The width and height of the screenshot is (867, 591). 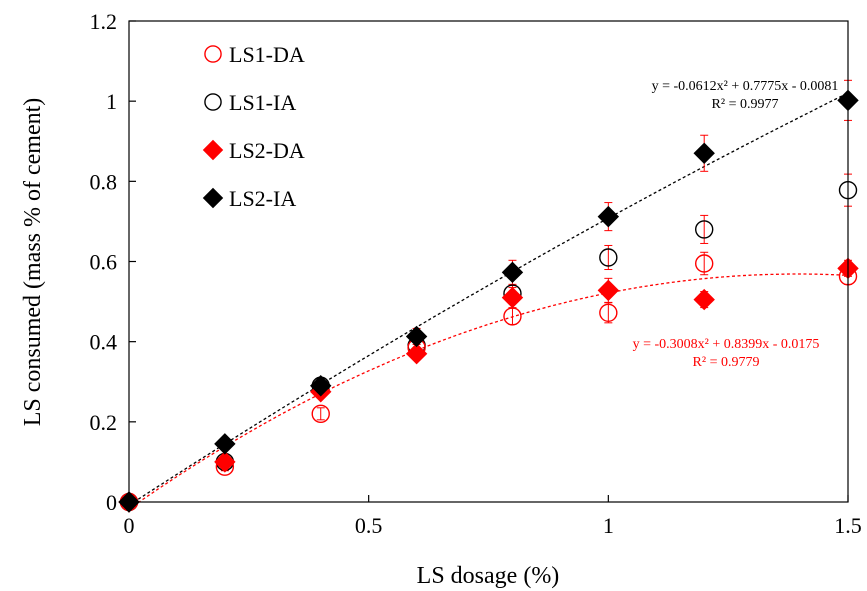 I want to click on legend-label: LS1-IA, so click(x=262, y=102).